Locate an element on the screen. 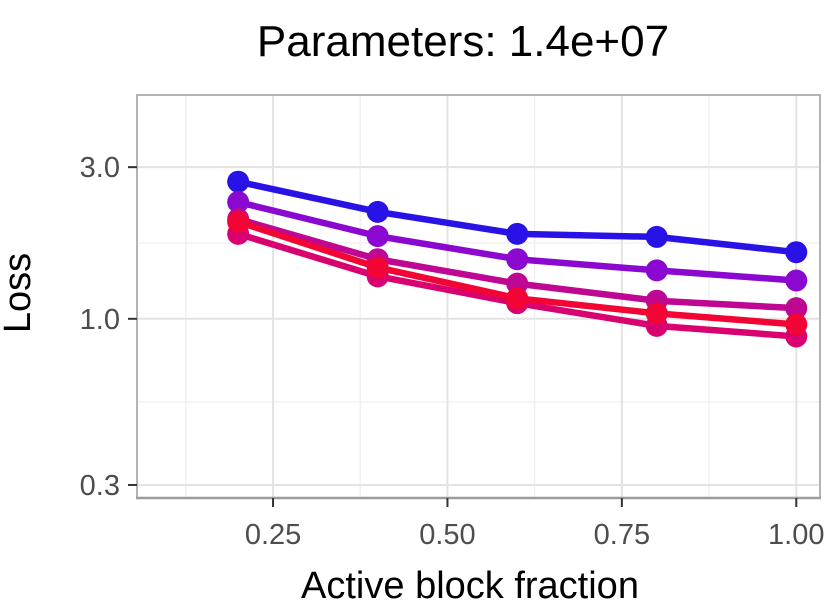 Image resolution: width=830 pixels, height=616 pixels. chart-title: Parameters: 1.4e+07 is located at coordinates (463, 41).